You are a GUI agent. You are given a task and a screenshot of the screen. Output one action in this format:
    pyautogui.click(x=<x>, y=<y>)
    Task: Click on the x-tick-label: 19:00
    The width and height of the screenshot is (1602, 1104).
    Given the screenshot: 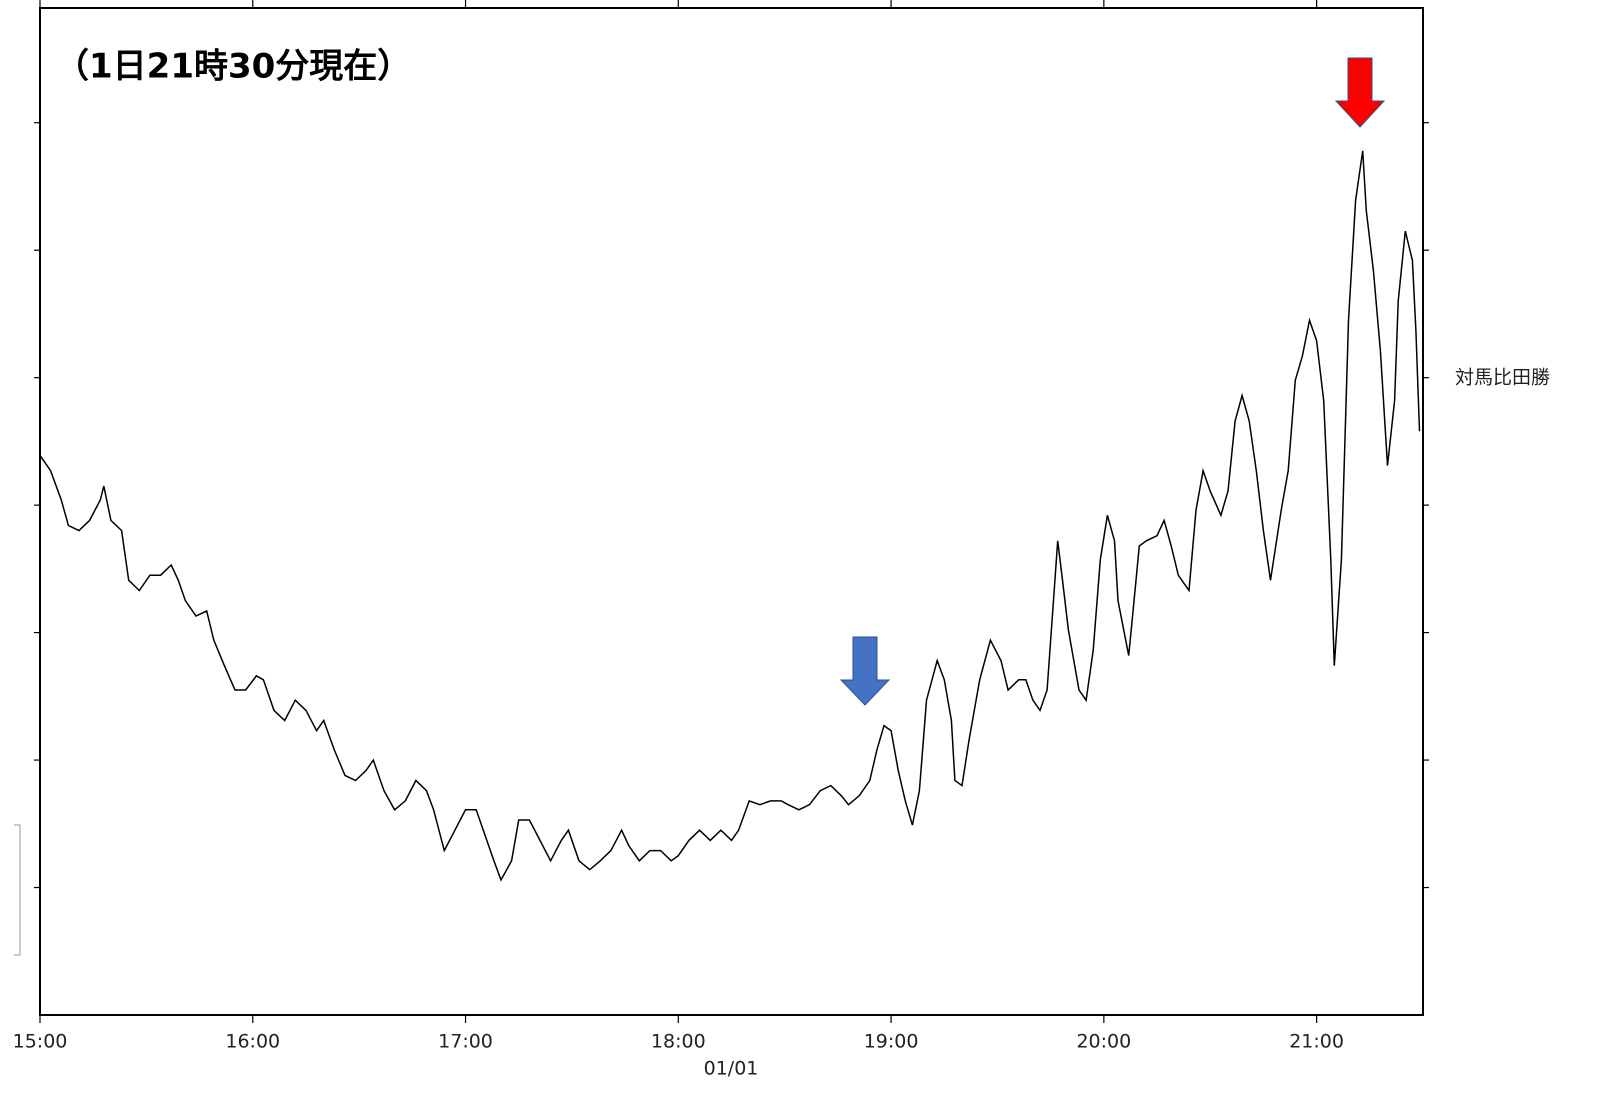 What is the action you would take?
    pyautogui.click(x=891, y=1042)
    